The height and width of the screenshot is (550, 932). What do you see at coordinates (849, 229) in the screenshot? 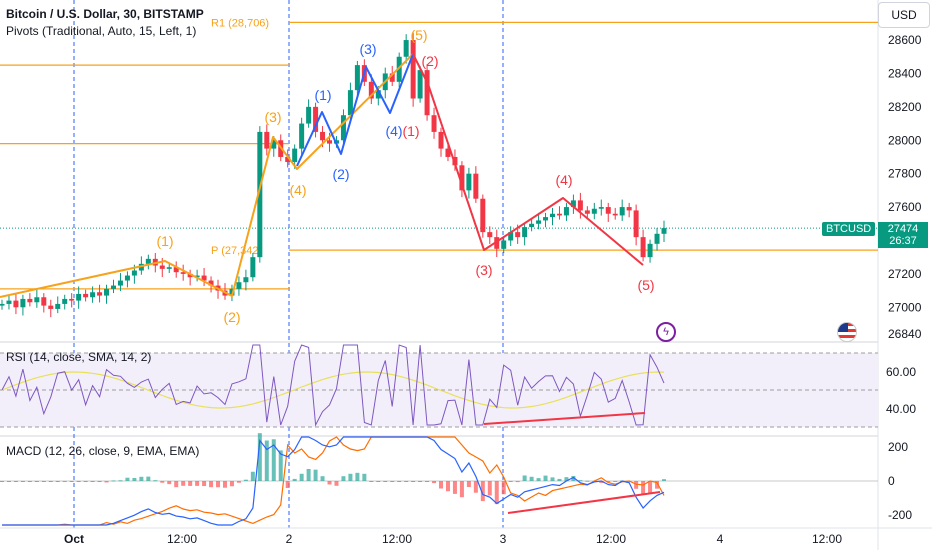
I see `symbol-price-label: BTCUSD` at bounding box center [849, 229].